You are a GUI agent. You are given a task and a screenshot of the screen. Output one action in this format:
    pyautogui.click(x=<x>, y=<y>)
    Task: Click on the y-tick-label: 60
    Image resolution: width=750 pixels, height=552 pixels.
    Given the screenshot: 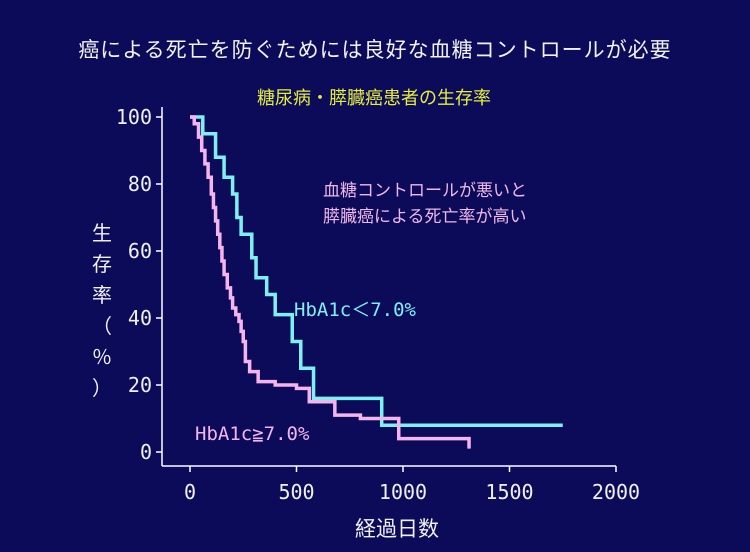 What is the action you would take?
    pyautogui.click(x=140, y=251)
    